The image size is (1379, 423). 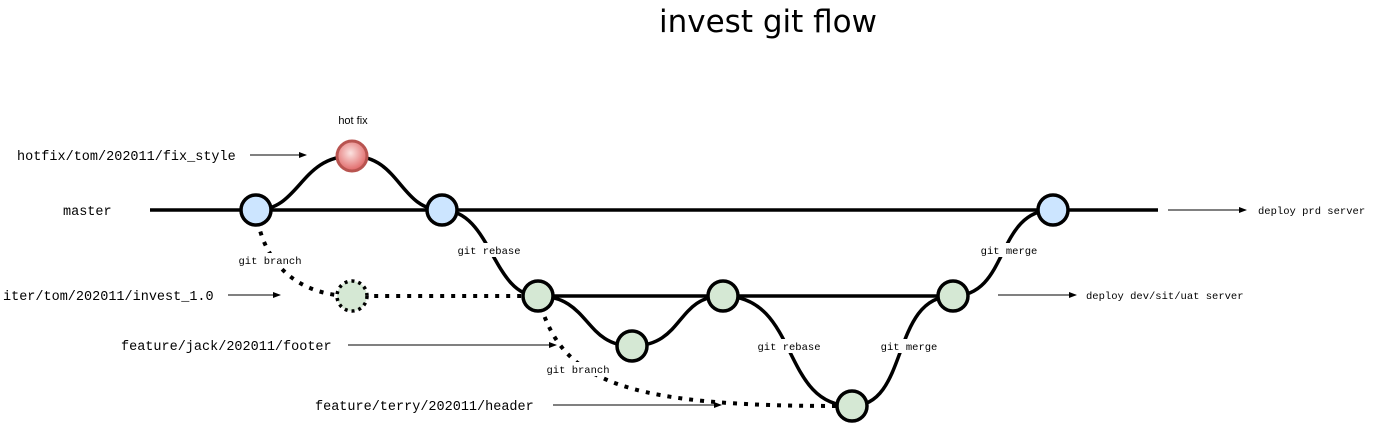 What do you see at coordinates (353, 121) in the screenshot?
I see `hot-fix-label: hot fix` at bounding box center [353, 121].